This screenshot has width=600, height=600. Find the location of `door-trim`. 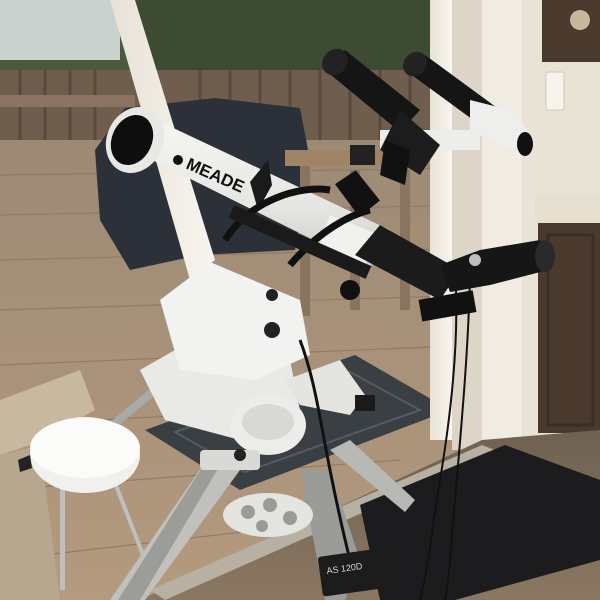

door-trim is located at coordinates (502, 220).